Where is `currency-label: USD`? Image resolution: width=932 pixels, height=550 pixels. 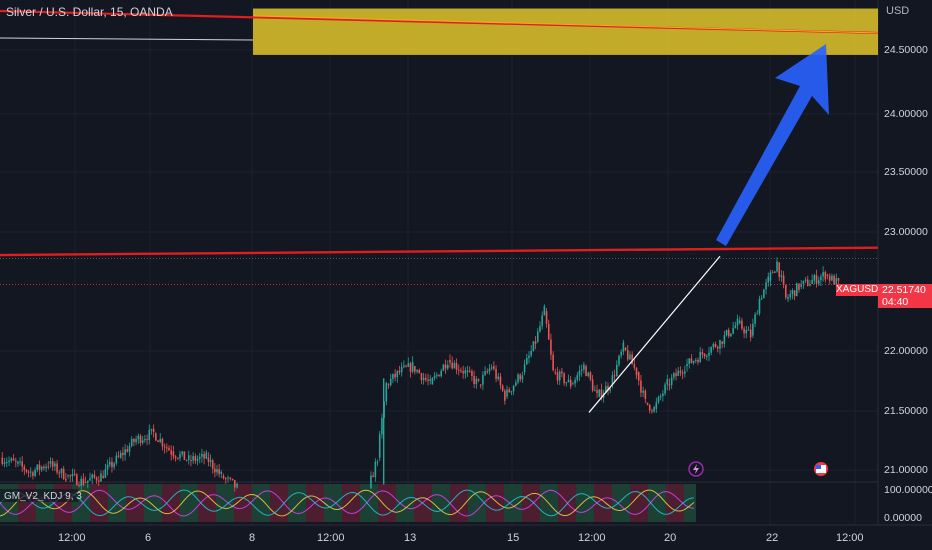 currency-label: USD is located at coordinates (898, 11).